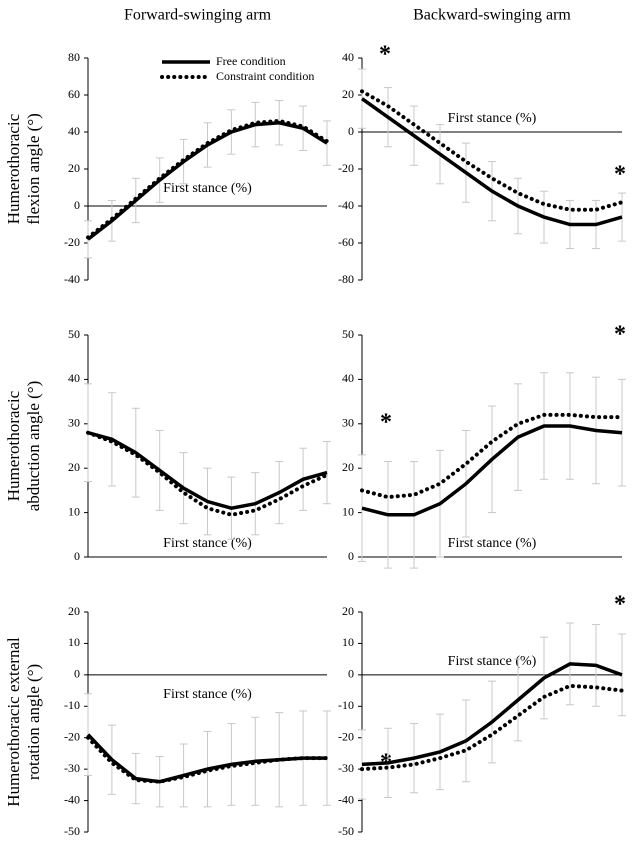 Image resolution: width=638 pixels, height=842 pixels. I want to click on y-tick-label: 60, so click(74, 94).